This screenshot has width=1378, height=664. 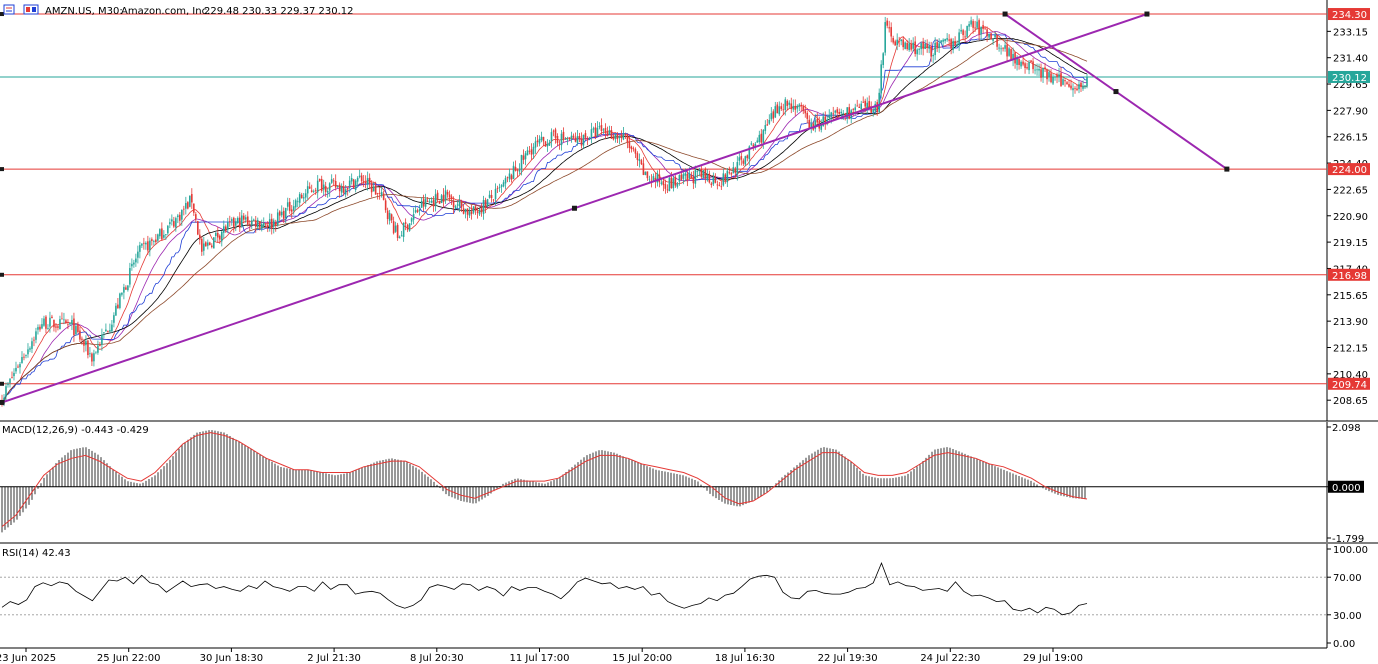 What do you see at coordinates (9, 9) in the screenshot?
I see `menu-icon` at bounding box center [9, 9].